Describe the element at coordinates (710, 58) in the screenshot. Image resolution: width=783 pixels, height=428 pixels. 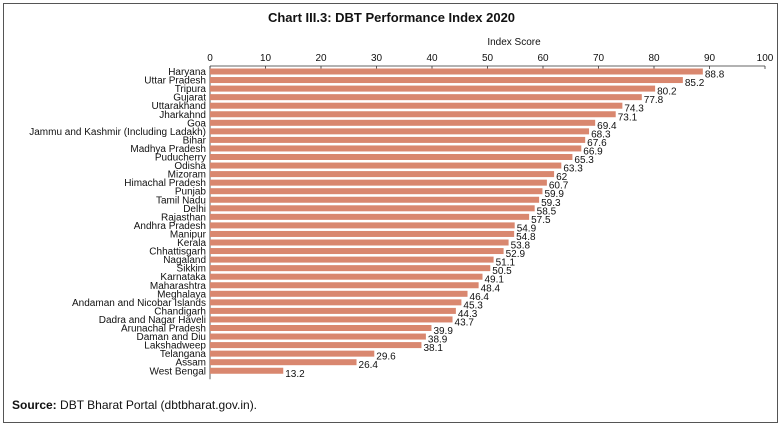
I see `x-tick-label: 90` at that location.